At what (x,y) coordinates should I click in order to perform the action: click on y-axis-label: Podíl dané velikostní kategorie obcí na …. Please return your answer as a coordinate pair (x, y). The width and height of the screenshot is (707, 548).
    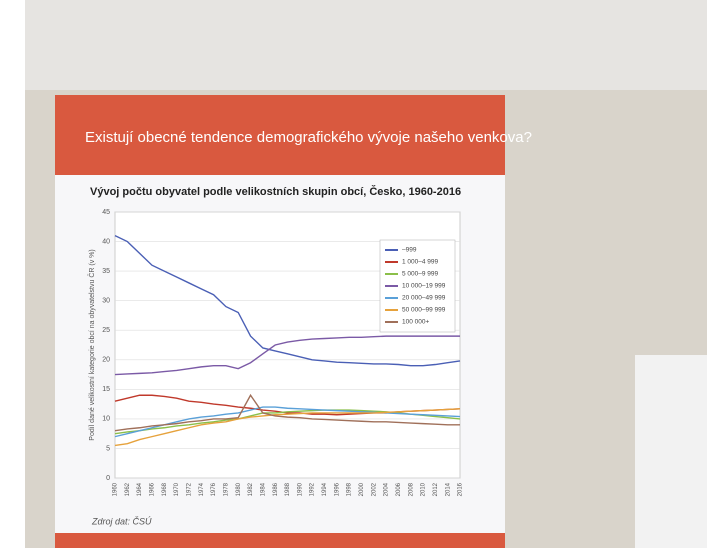
    Looking at the image, I should click on (91, 344).